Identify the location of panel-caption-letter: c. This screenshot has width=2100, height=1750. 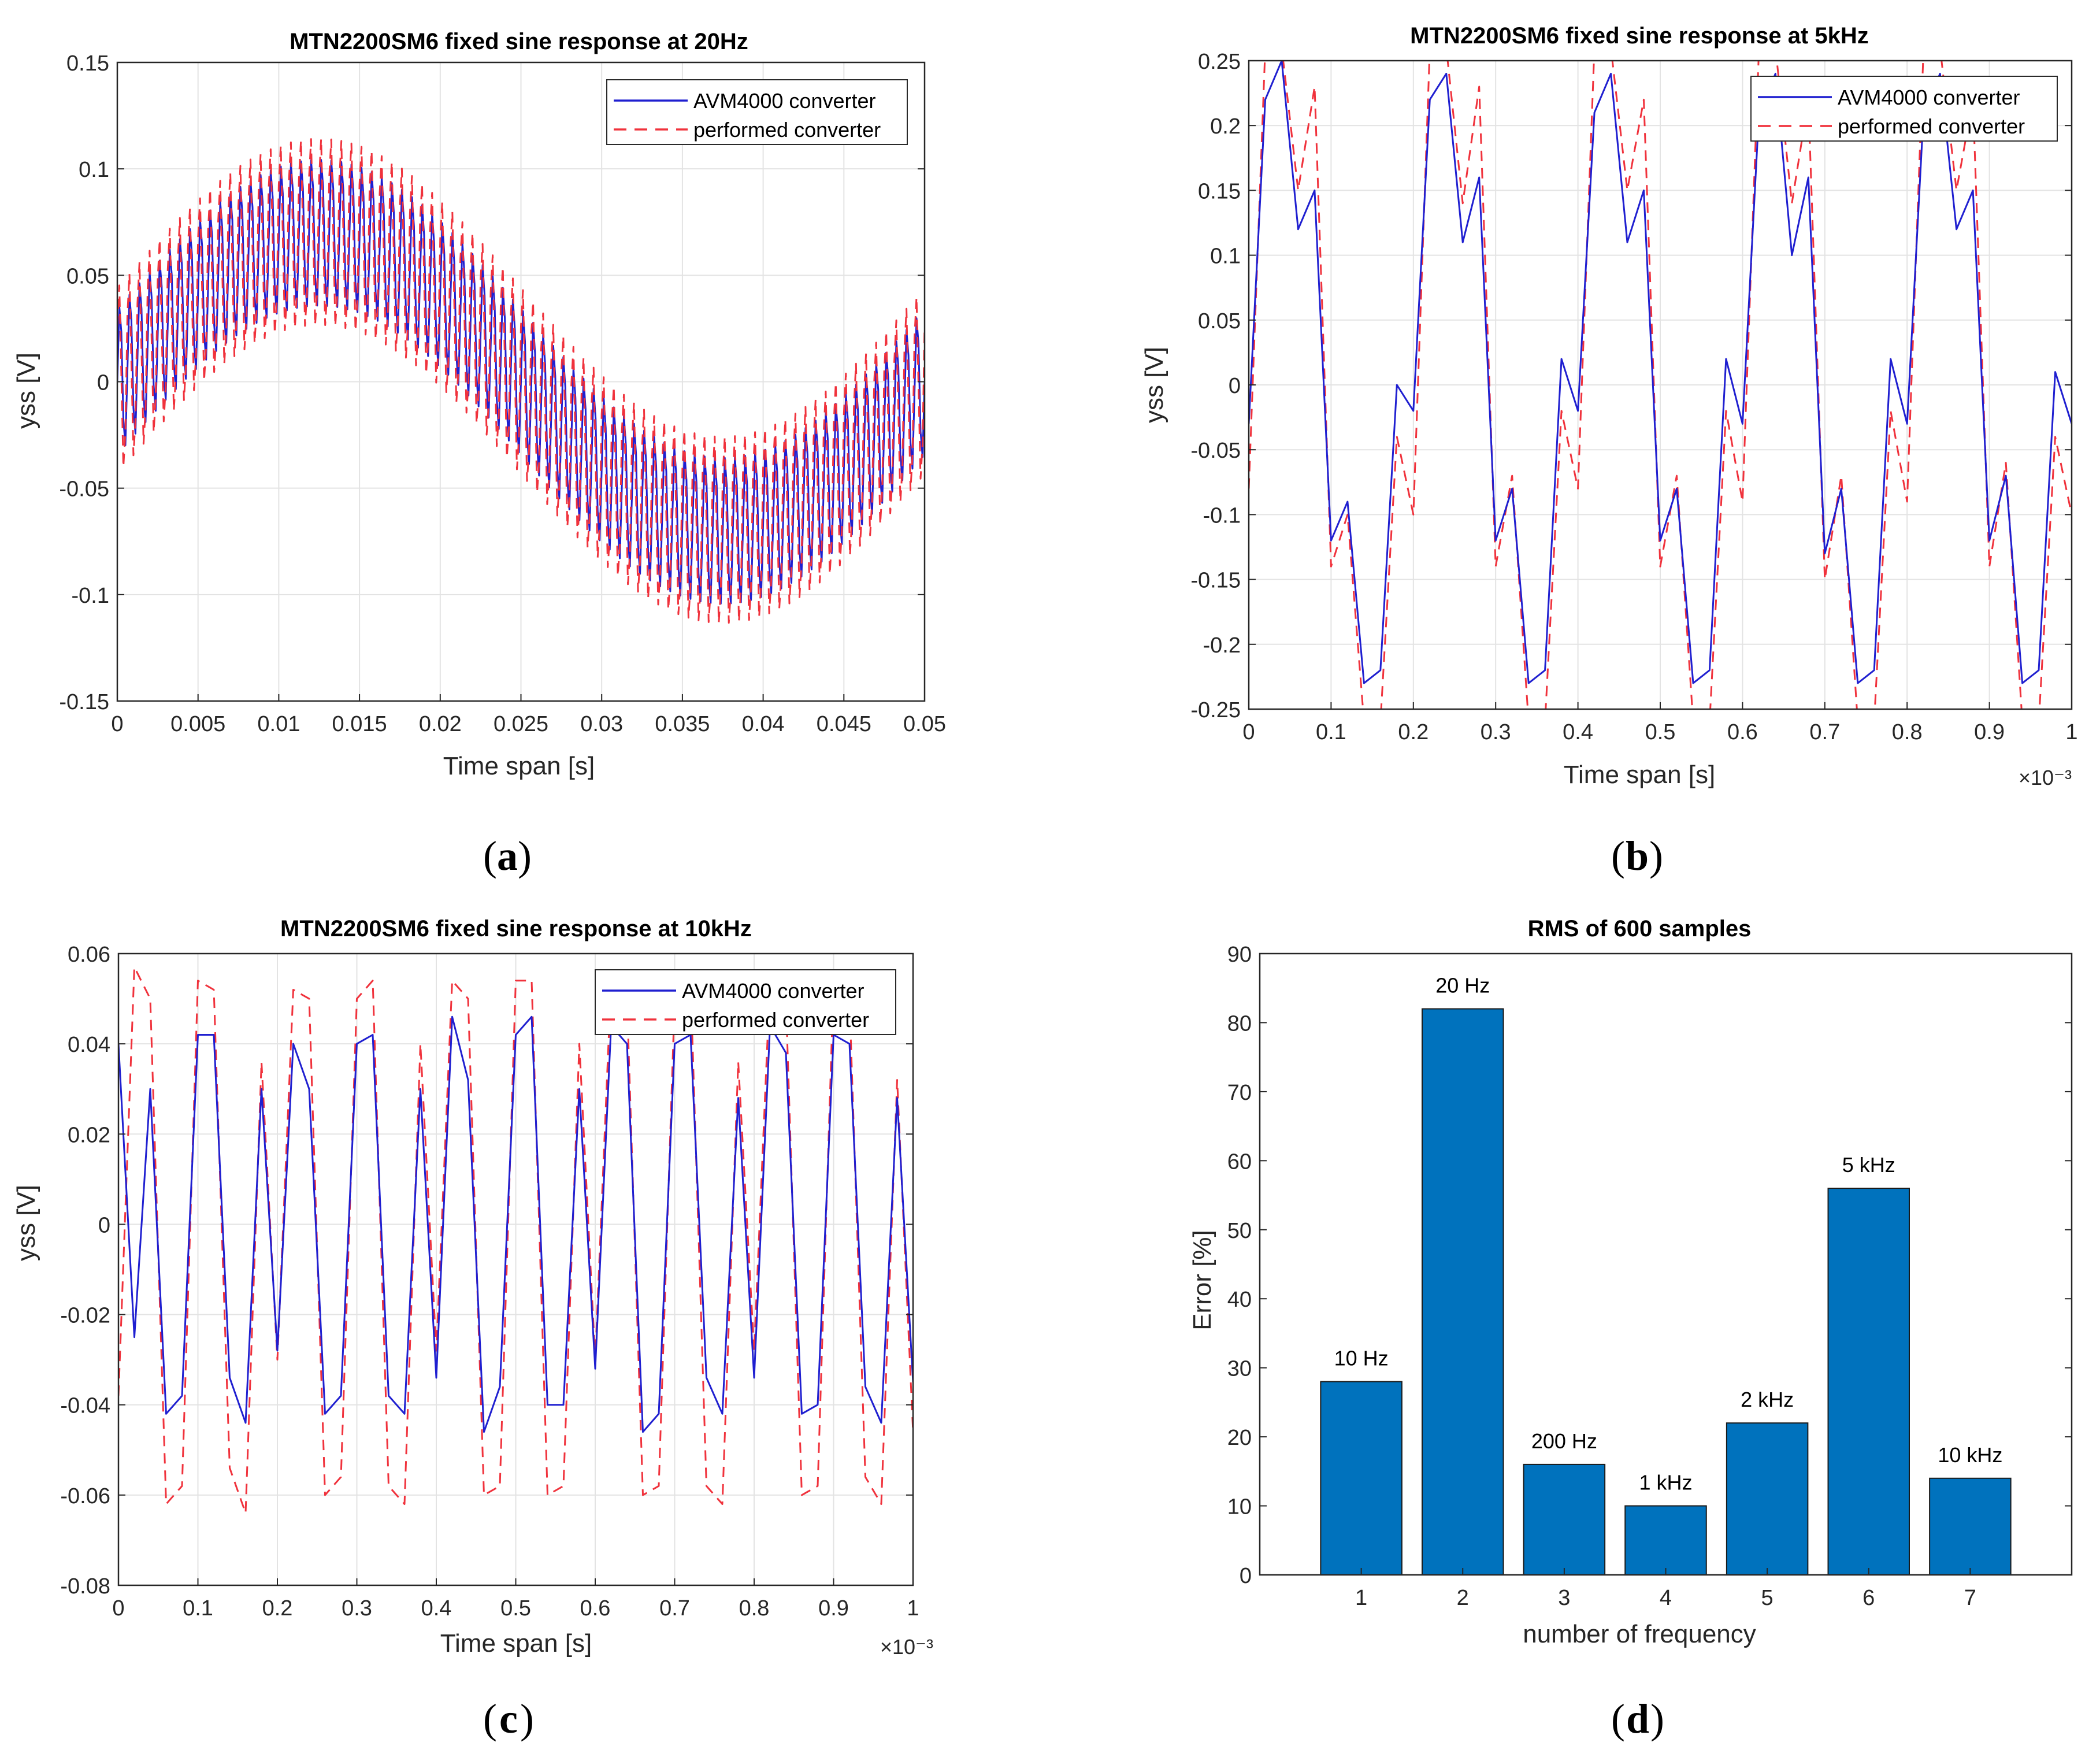
(509, 1719).